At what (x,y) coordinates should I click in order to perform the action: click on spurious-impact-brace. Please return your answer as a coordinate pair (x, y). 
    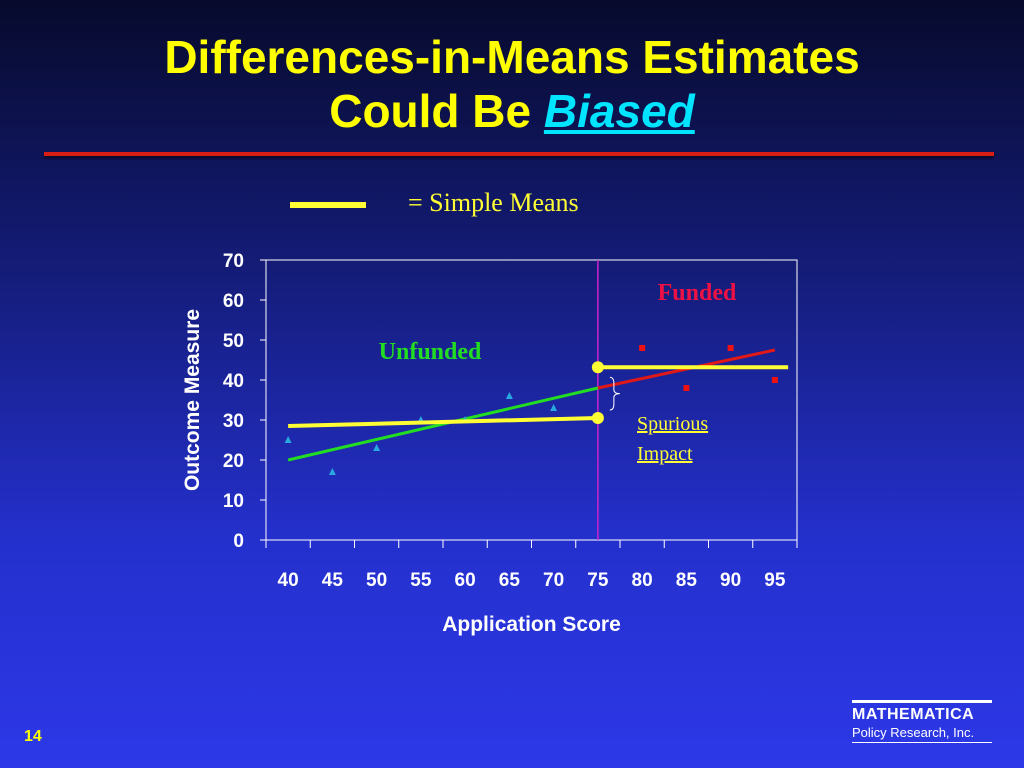
    Looking at the image, I should click on (614, 393).